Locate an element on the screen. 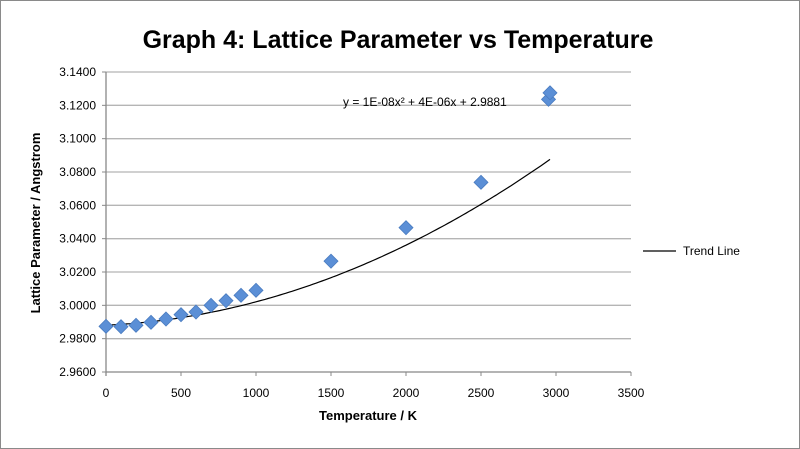 This screenshot has height=449, width=800. y-tick-label: 3.1000 is located at coordinates (77, 139).